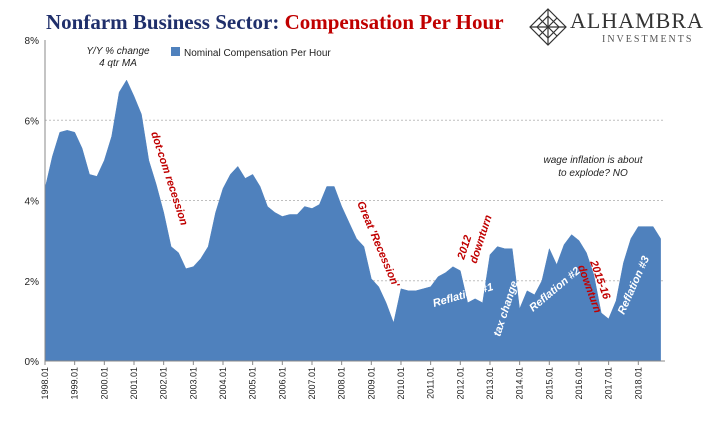 Image resolution: width=705 pixels, height=426 pixels. I want to click on x-tick-label: 1998.01, so click(45, 383).